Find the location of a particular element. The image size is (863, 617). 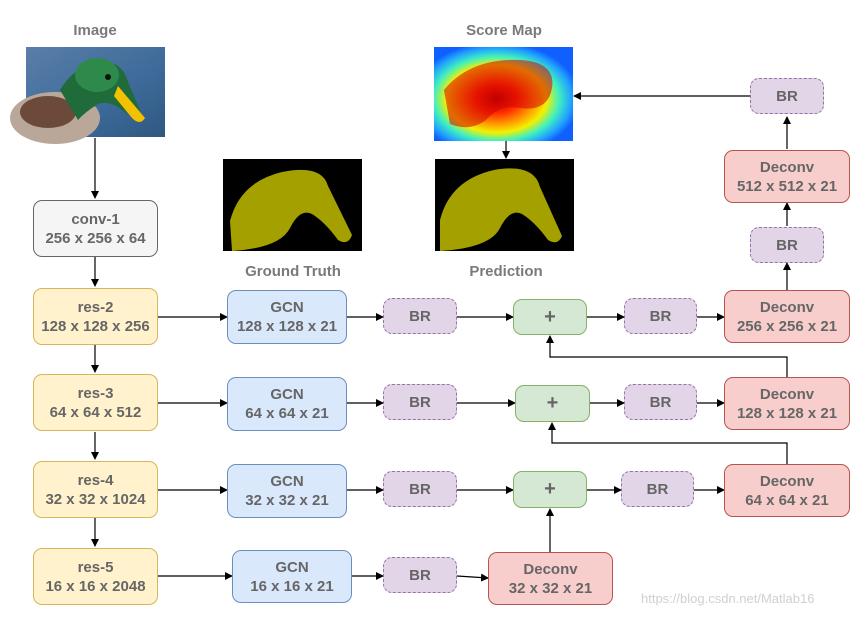

deconv-node-row5: Deconv 32 x 32 x 21 is located at coordinates (550, 578).